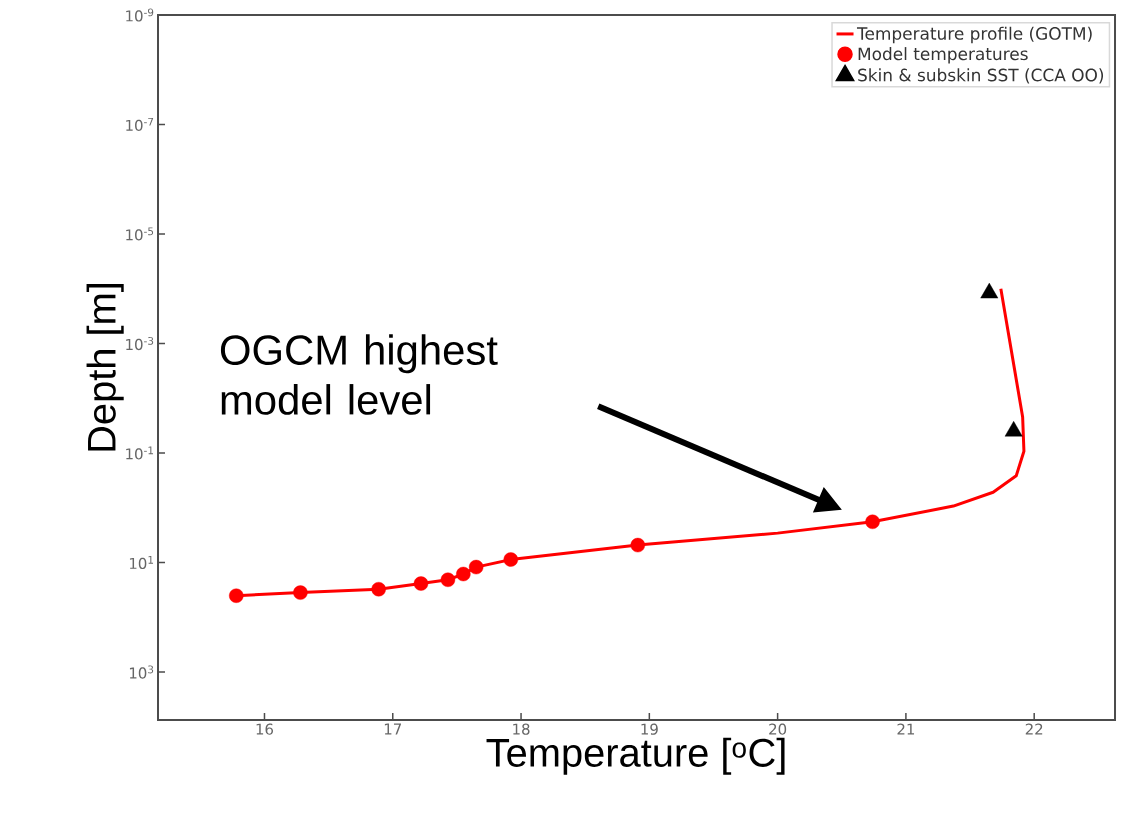 This screenshot has width=1123, height=835. What do you see at coordinates (141, 563) in the screenshot?
I see `y-tick-label: 10$^{1}$` at bounding box center [141, 563].